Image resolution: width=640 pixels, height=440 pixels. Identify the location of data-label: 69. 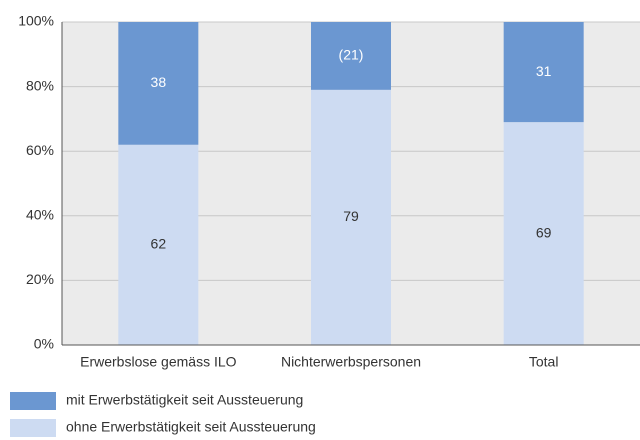
(544, 232).